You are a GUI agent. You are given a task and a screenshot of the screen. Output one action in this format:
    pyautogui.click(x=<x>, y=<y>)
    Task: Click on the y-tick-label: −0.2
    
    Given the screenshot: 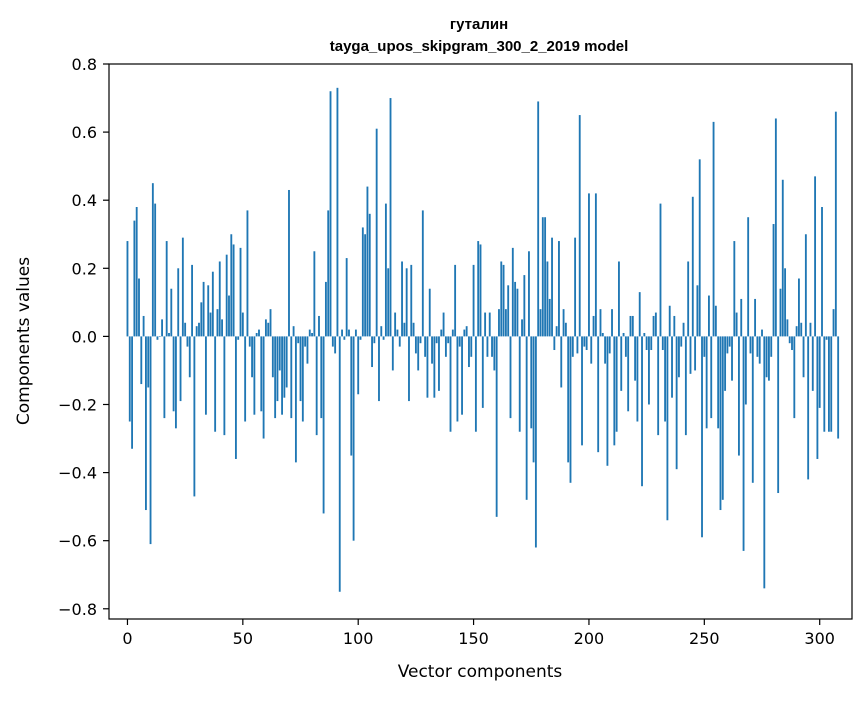 What is the action you would take?
    pyautogui.click(x=77, y=404)
    